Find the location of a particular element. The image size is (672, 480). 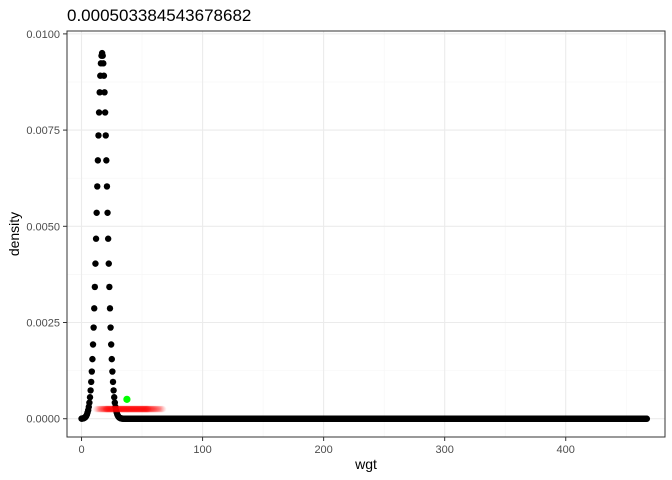

y-tick-label: 0.0000 is located at coordinates (43, 420).